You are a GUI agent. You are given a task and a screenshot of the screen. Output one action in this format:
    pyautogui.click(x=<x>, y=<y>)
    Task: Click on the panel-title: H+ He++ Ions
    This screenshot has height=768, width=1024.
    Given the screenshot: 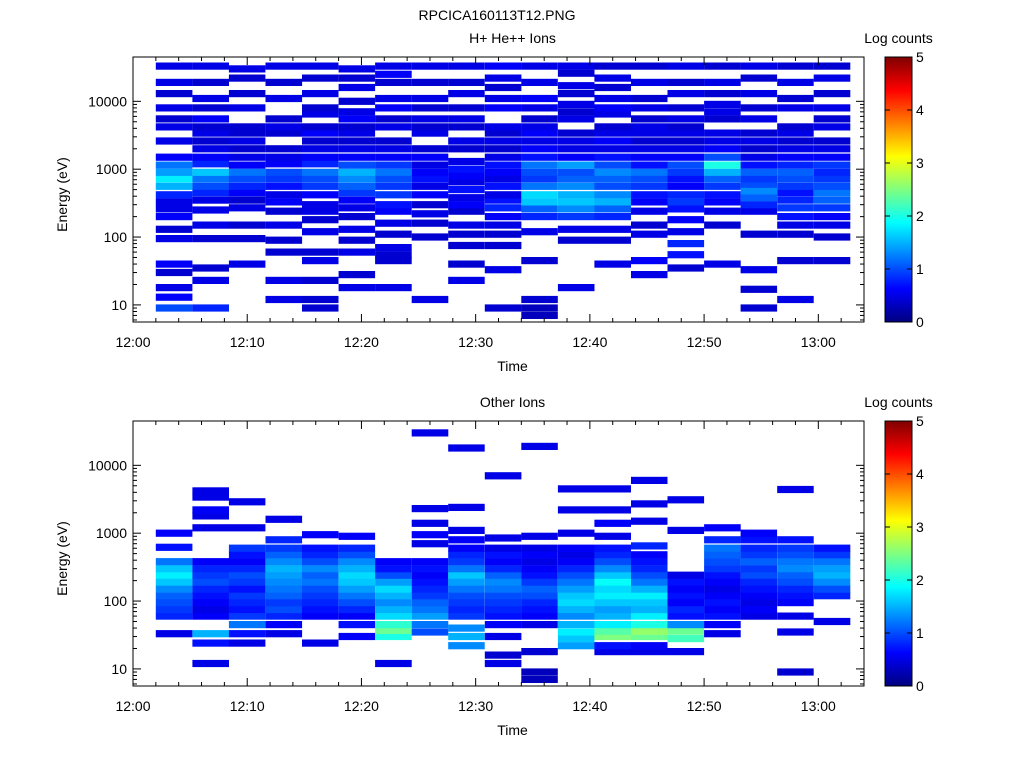 What is the action you would take?
    pyautogui.click(x=512, y=38)
    